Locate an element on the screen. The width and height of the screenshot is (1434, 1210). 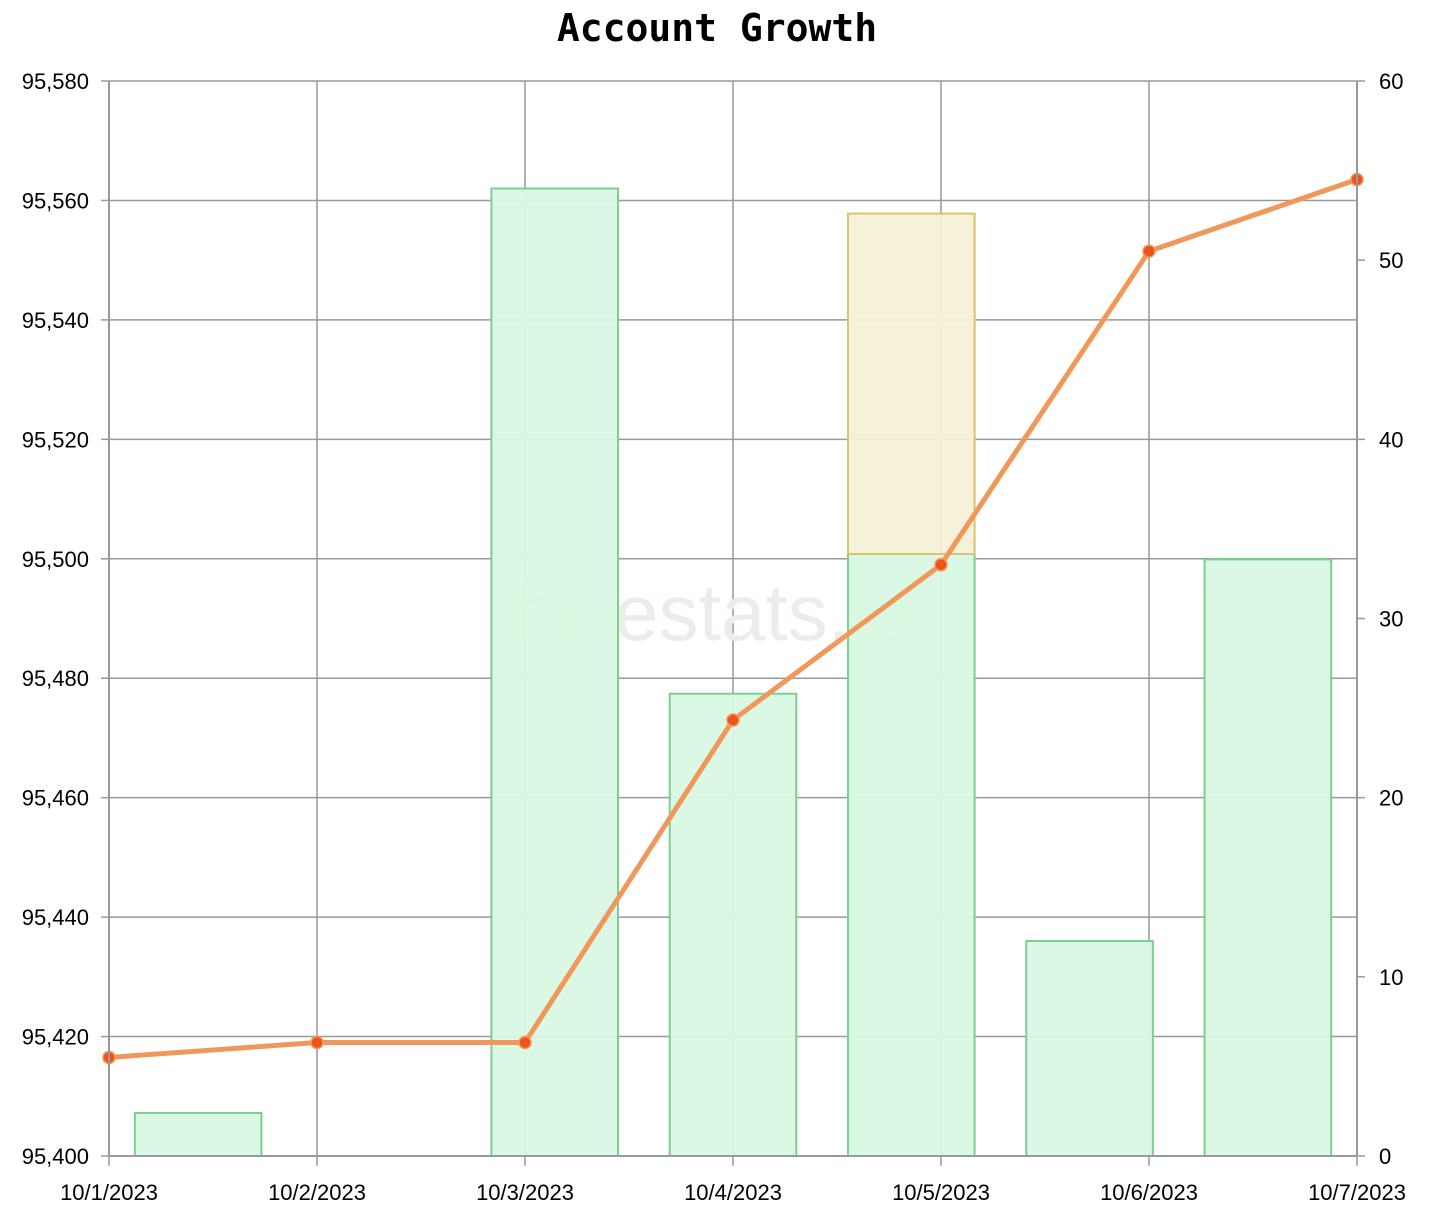
x-tick-label: 10/2/2023 is located at coordinates (317, 1192).